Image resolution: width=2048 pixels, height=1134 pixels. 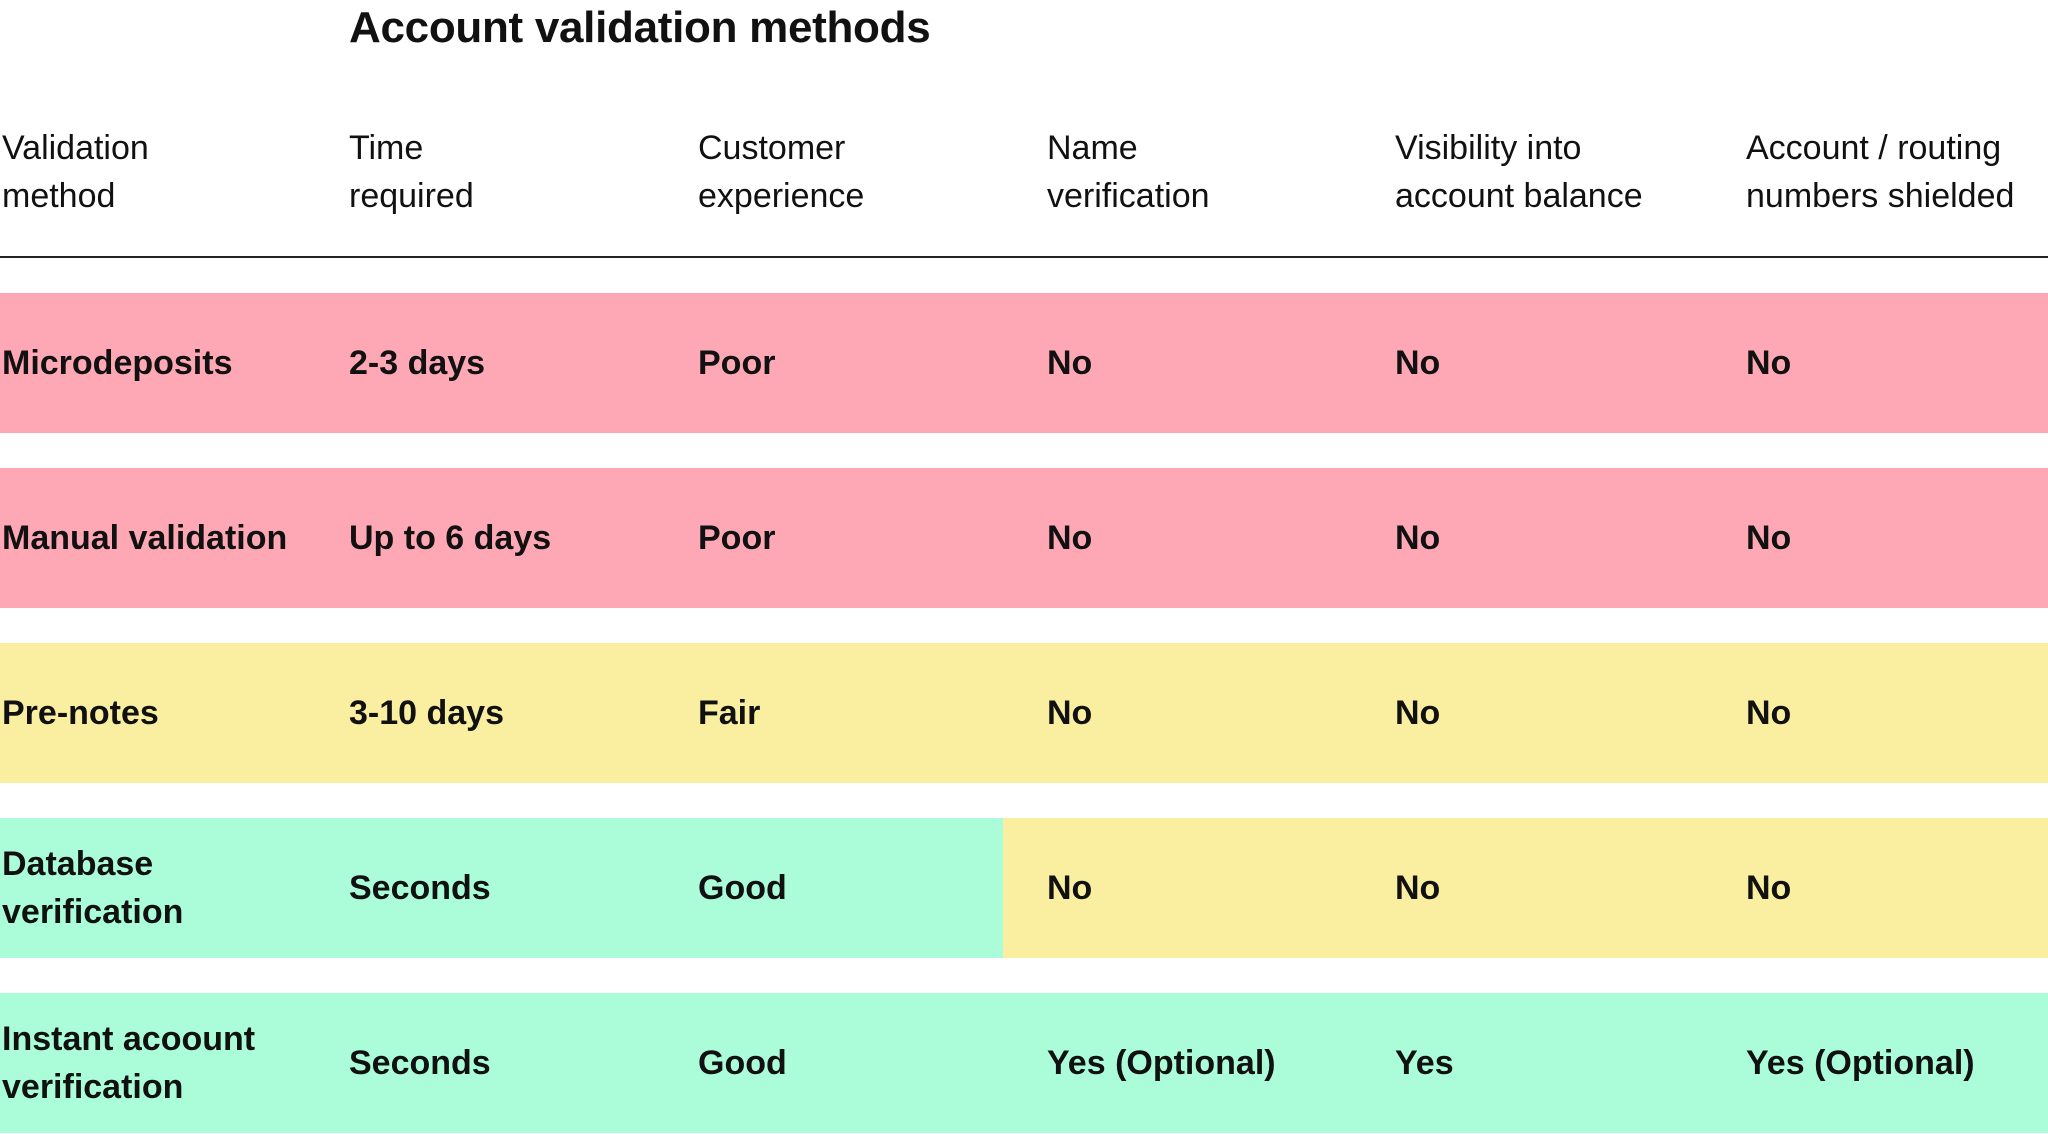 I want to click on column-header-balance-visibility: Visibility into account balance, so click(x=1519, y=172).